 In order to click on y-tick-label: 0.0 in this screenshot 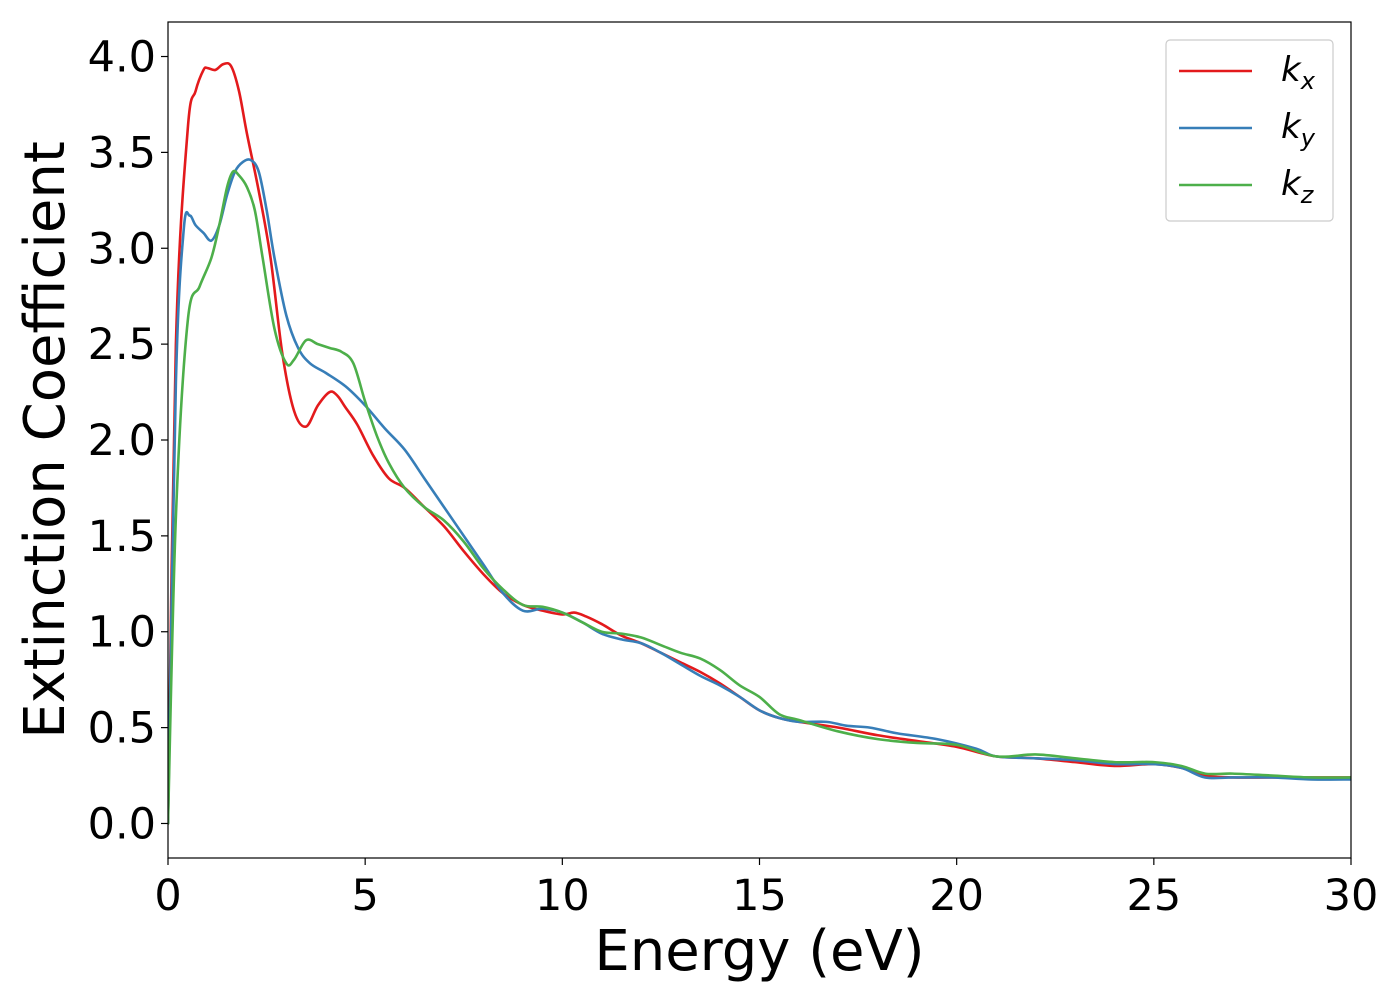, I will do `click(122, 824)`.